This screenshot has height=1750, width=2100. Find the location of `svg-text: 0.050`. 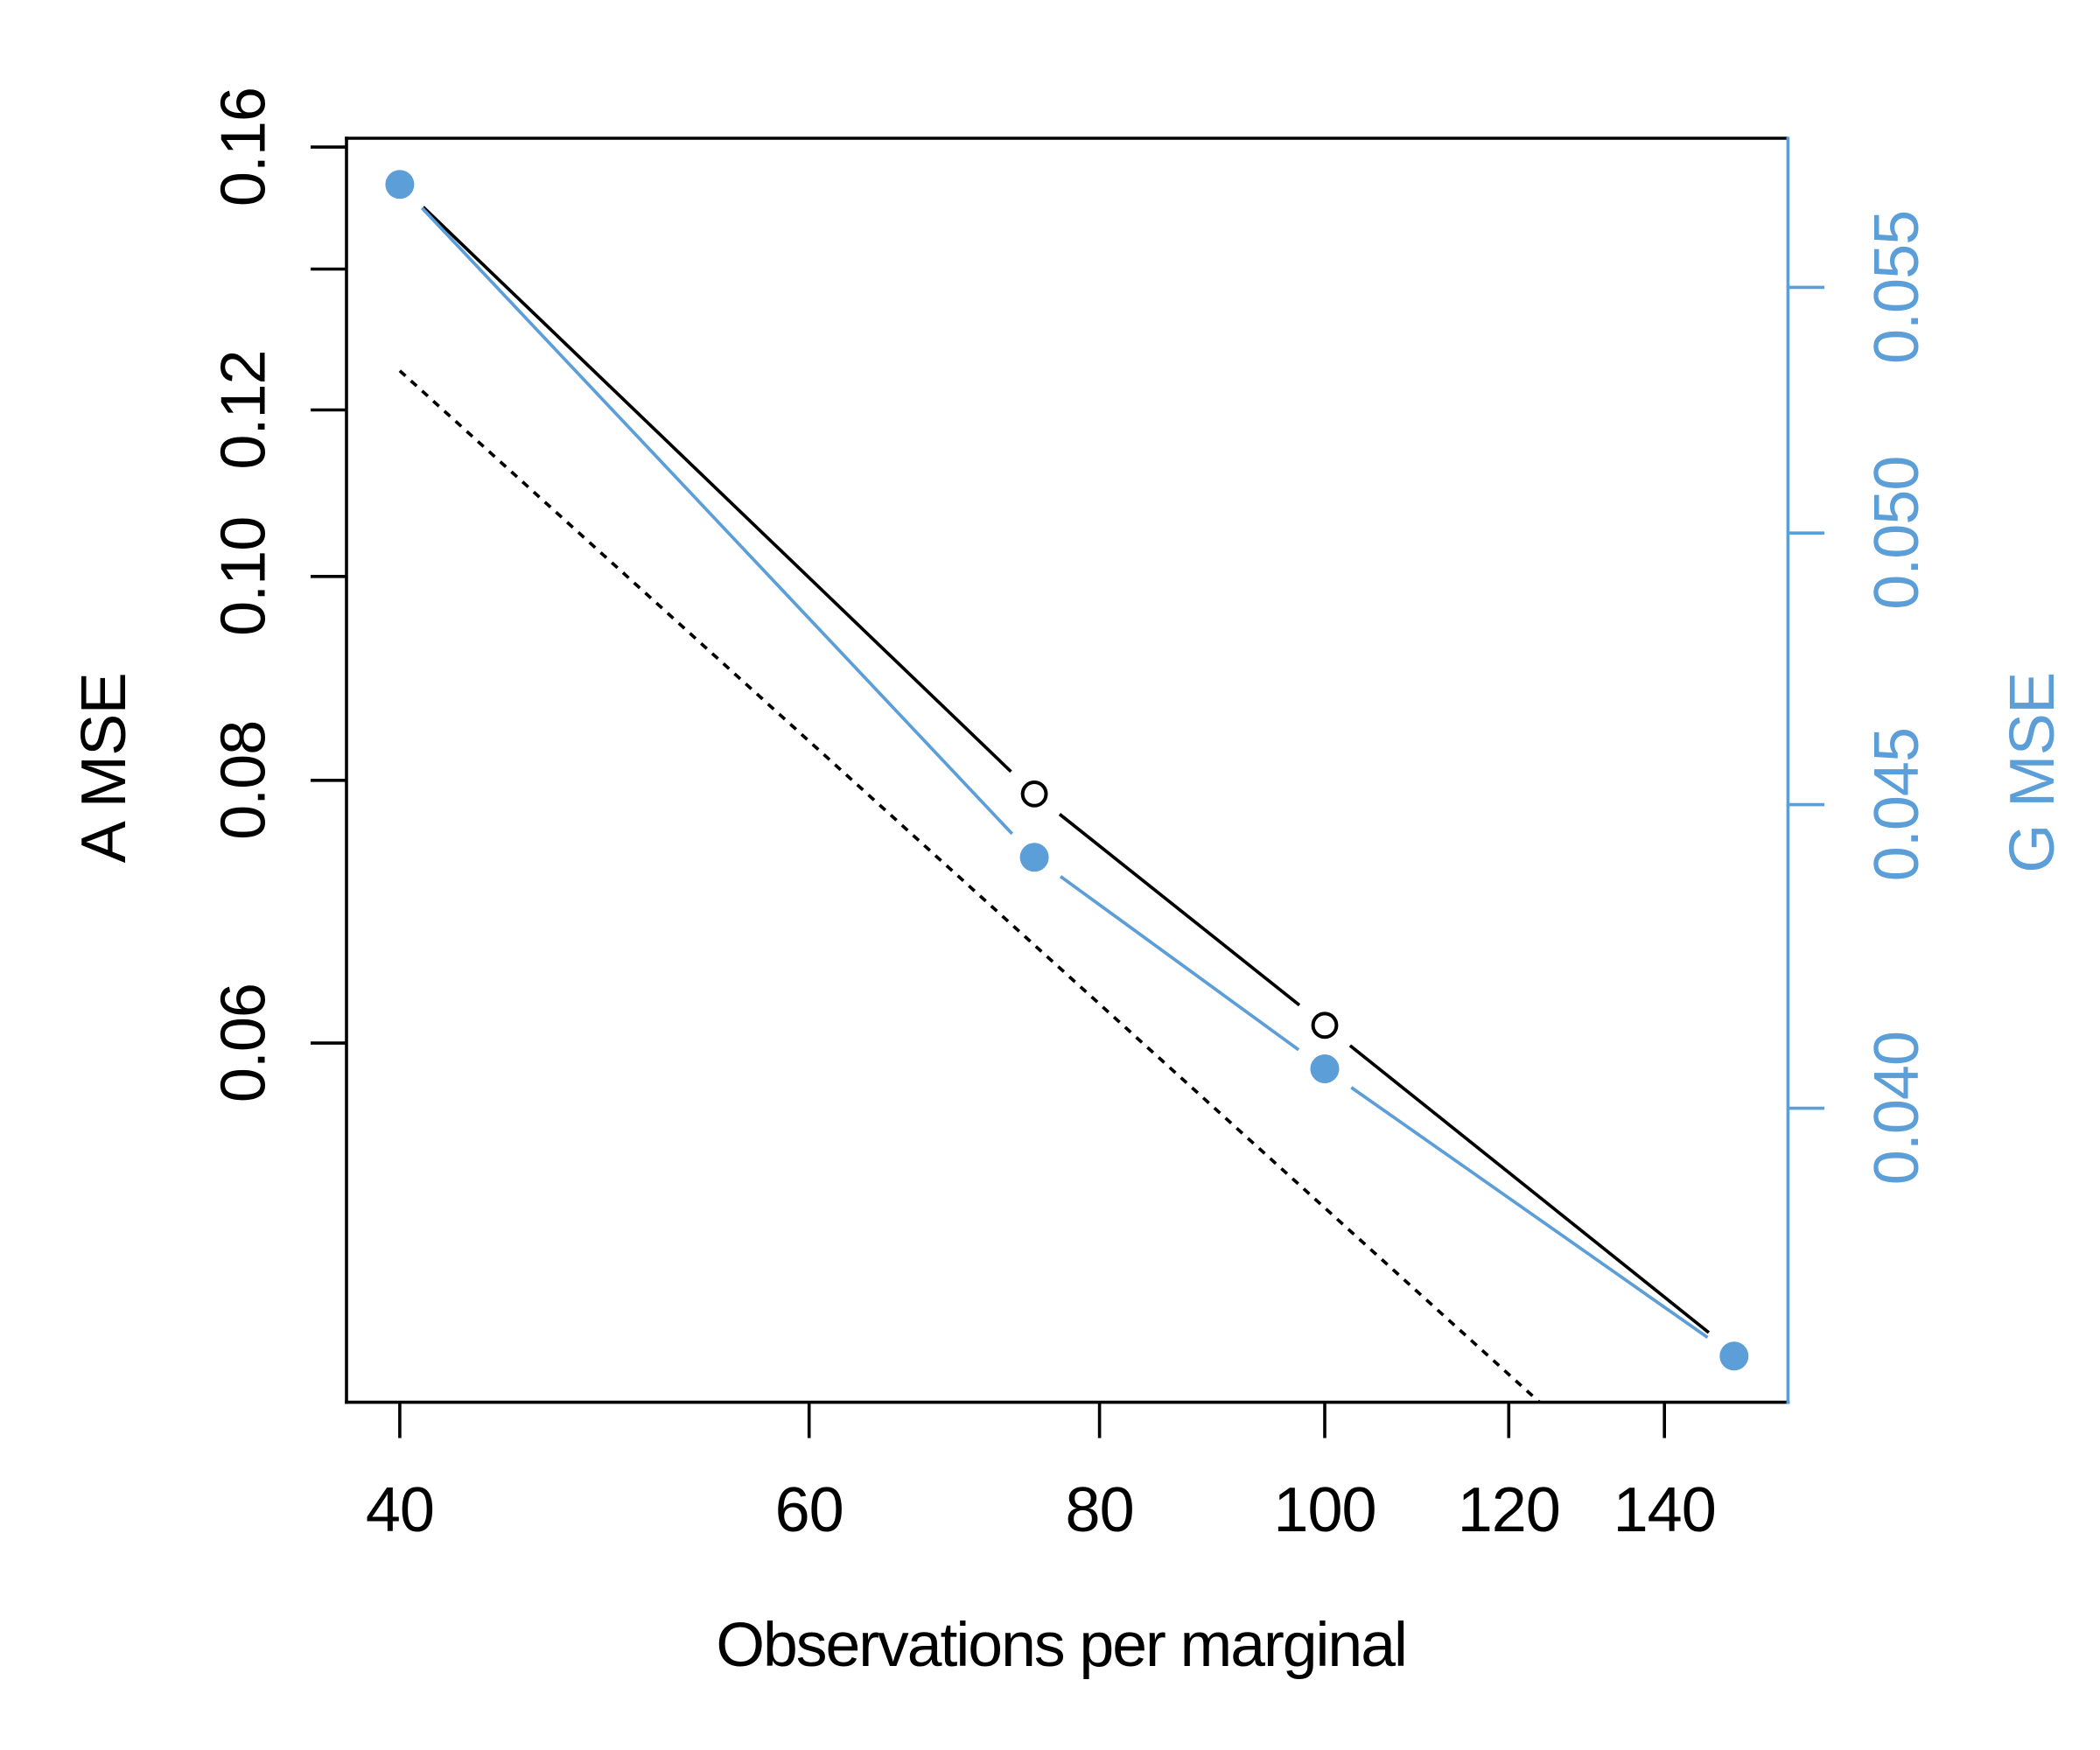

svg-text: 0.050 is located at coordinates (1897, 533).